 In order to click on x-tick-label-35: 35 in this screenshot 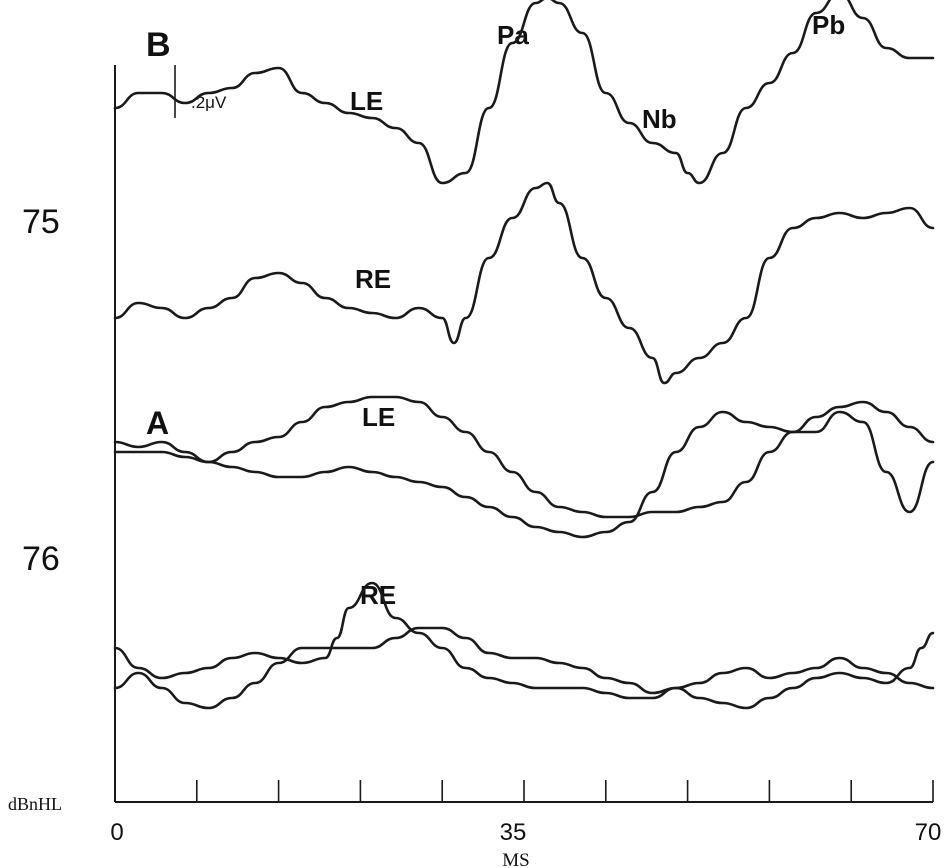, I will do `click(513, 832)`.